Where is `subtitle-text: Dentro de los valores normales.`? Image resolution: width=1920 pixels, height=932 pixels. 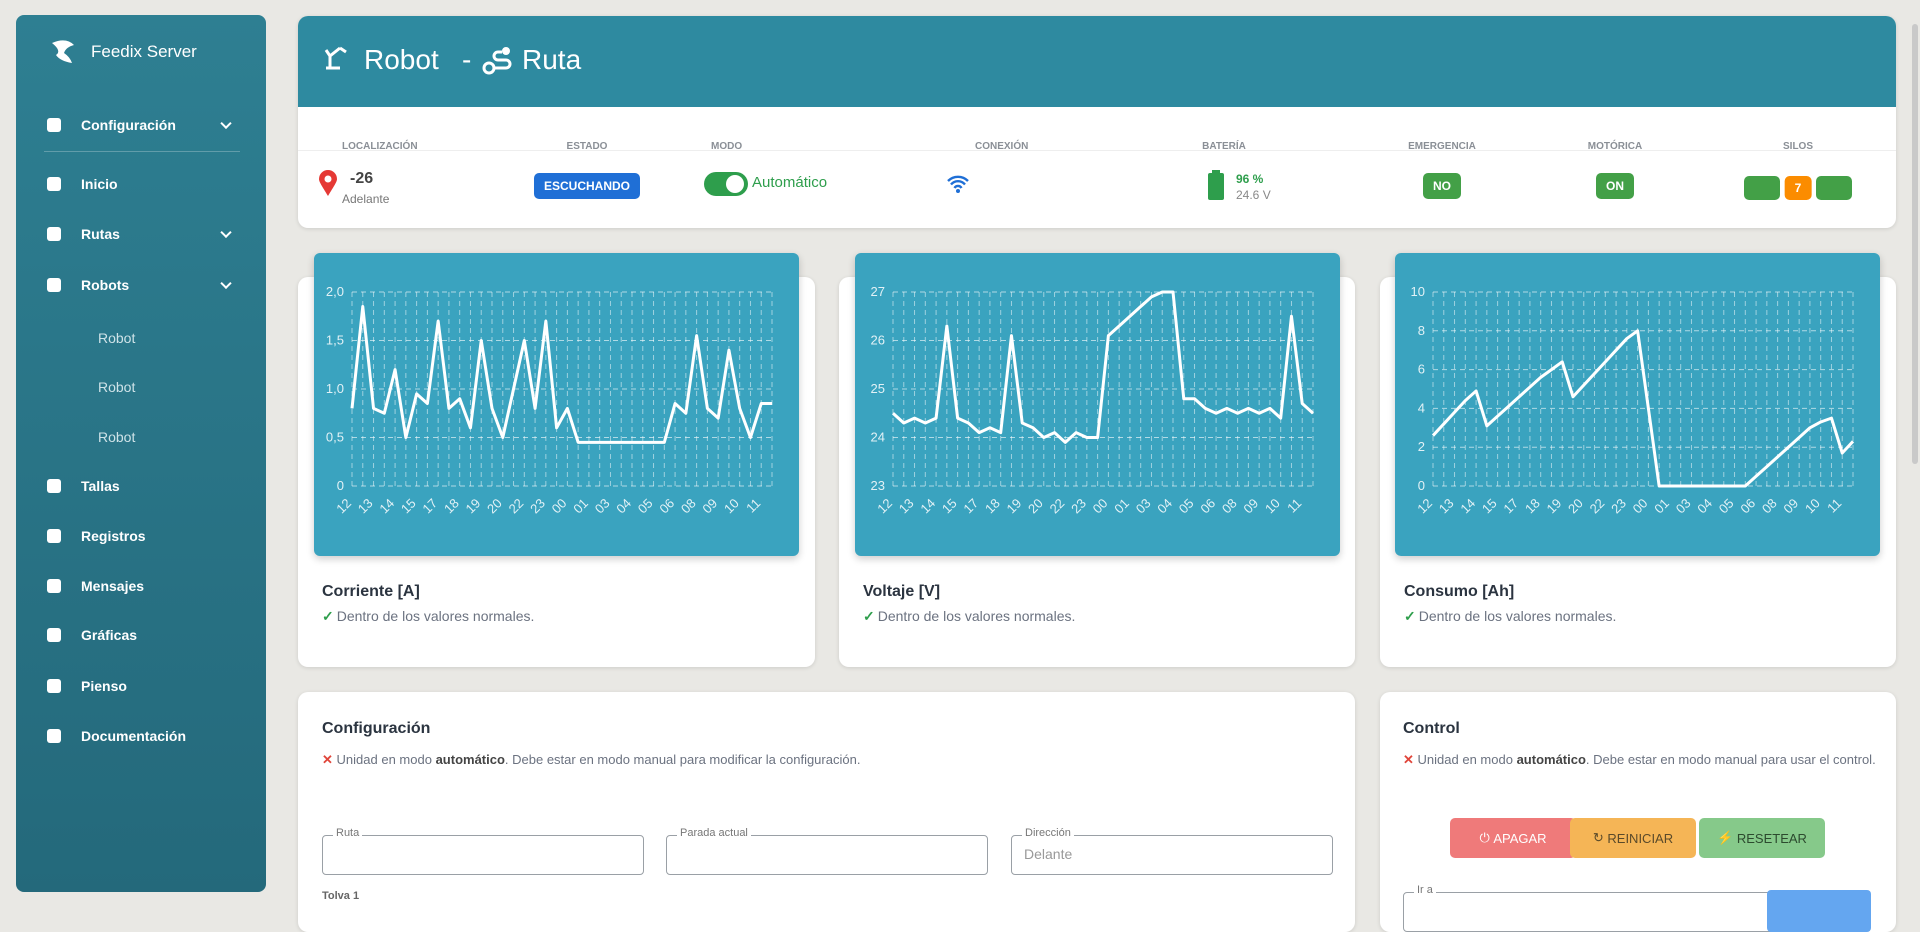
subtitle-text: Dentro de los valores normales. is located at coordinates (1517, 616).